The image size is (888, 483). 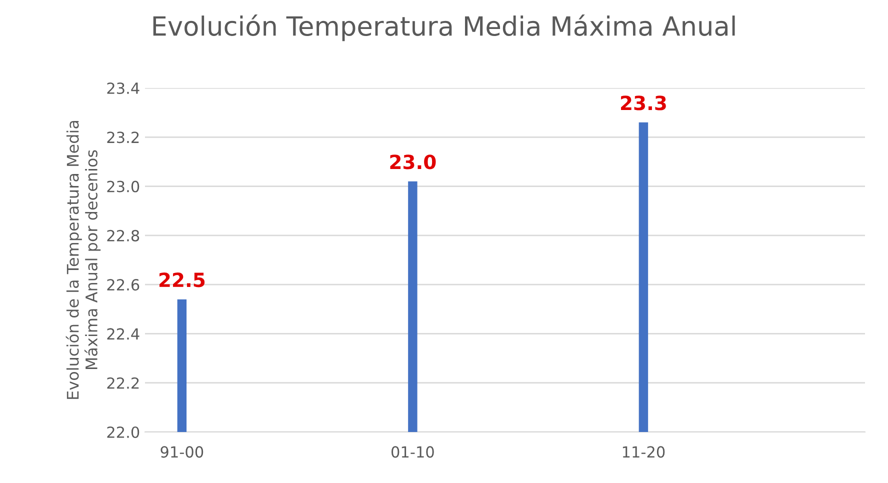 I want to click on data-label: 23.0, so click(x=413, y=162).